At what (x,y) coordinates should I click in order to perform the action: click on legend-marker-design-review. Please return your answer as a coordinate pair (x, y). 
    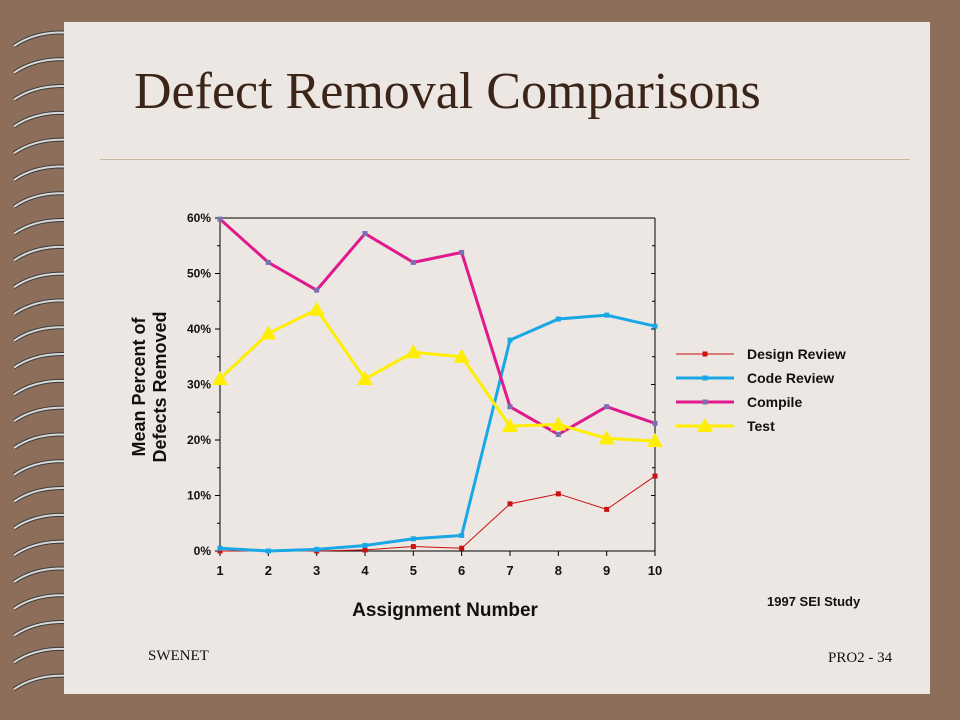
    Looking at the image, I should click on (705, 354).